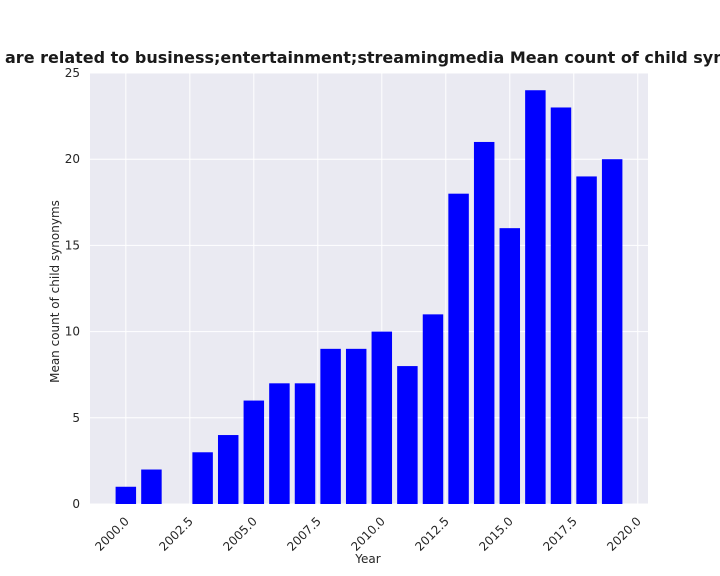 The image size is (720, 576). I want to click on x-tick-label: 2005.0, so click(240, 534).